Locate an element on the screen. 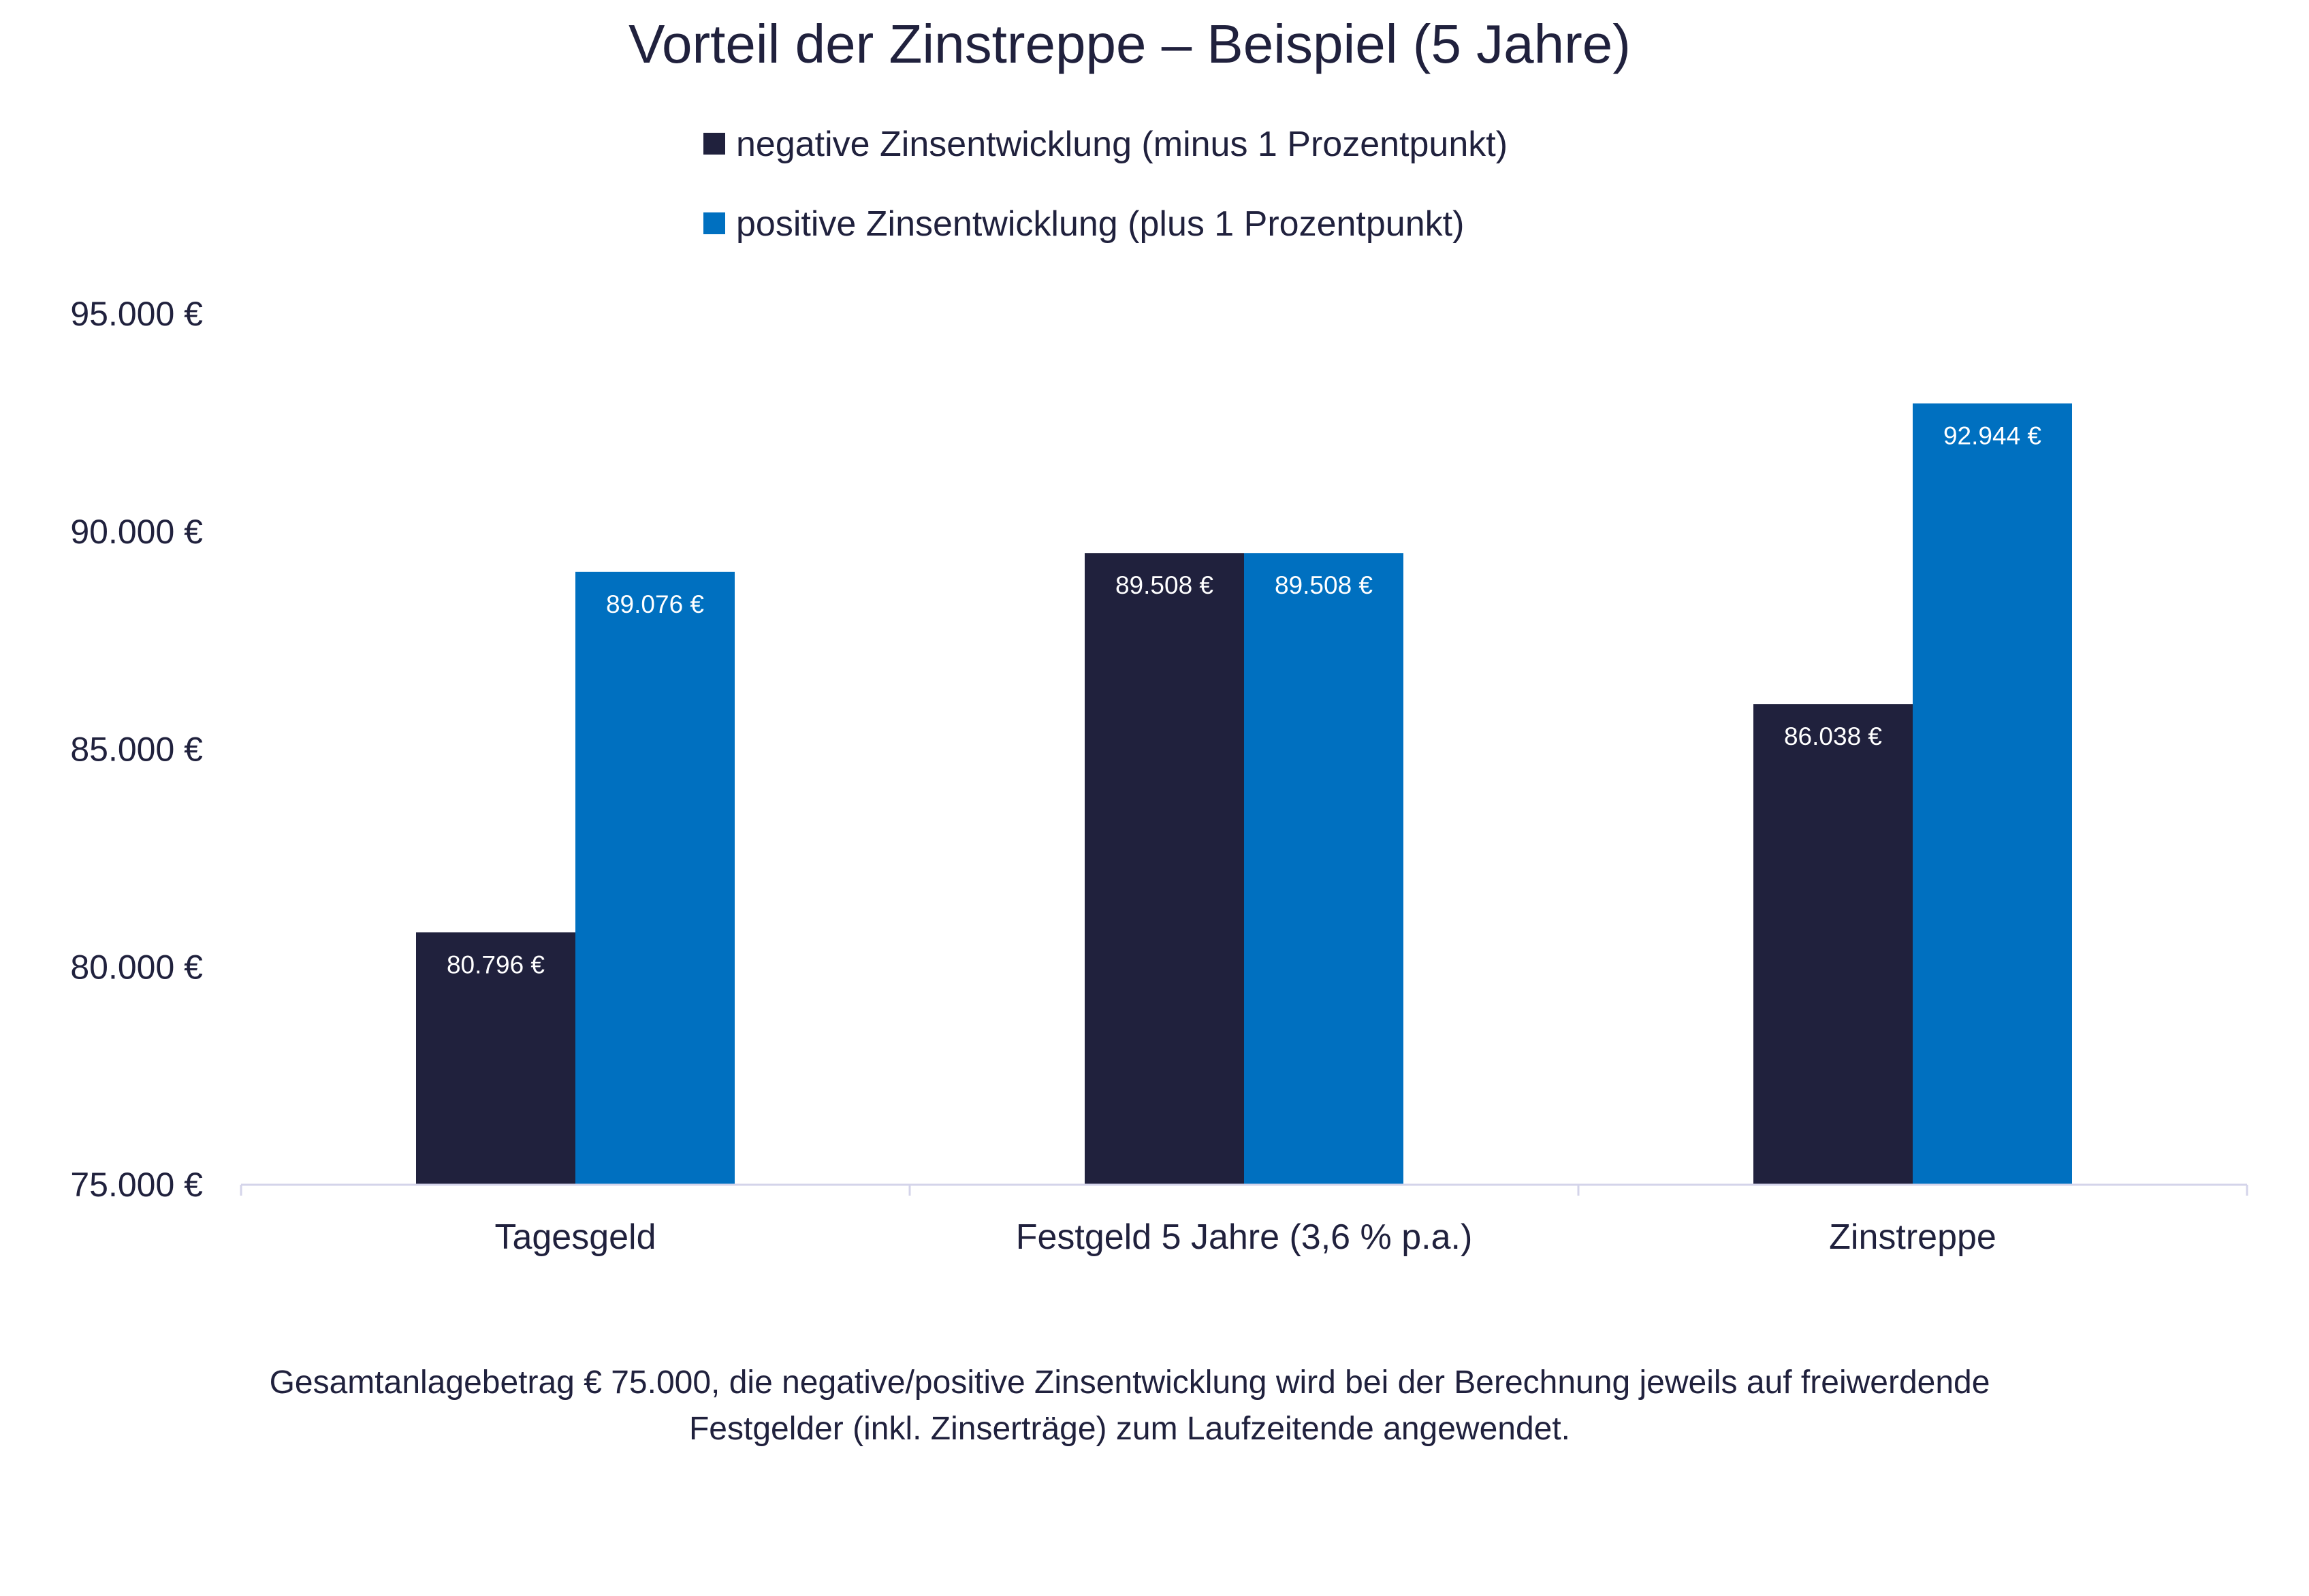  y-tick-label: 85.000 € is located at coordinates (136, 750).